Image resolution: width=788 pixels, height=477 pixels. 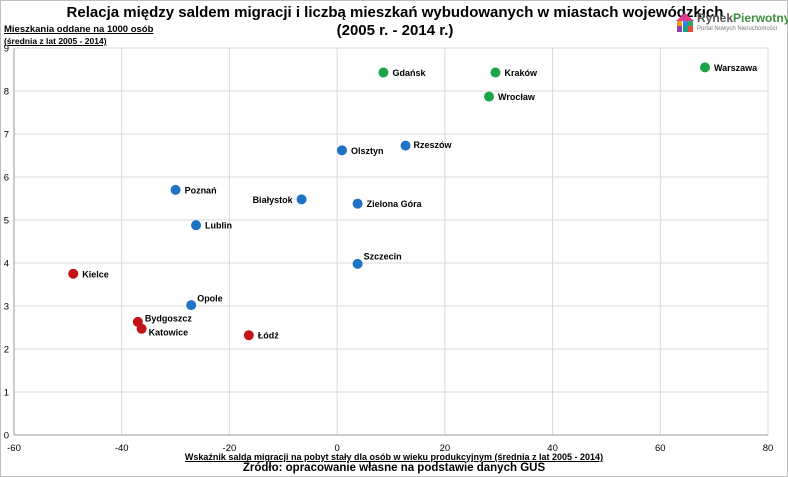 What do you see at coordinates (660, 448) in the screenshot?
I see `x-tick-label: 60` at bounding box center [660, 448].